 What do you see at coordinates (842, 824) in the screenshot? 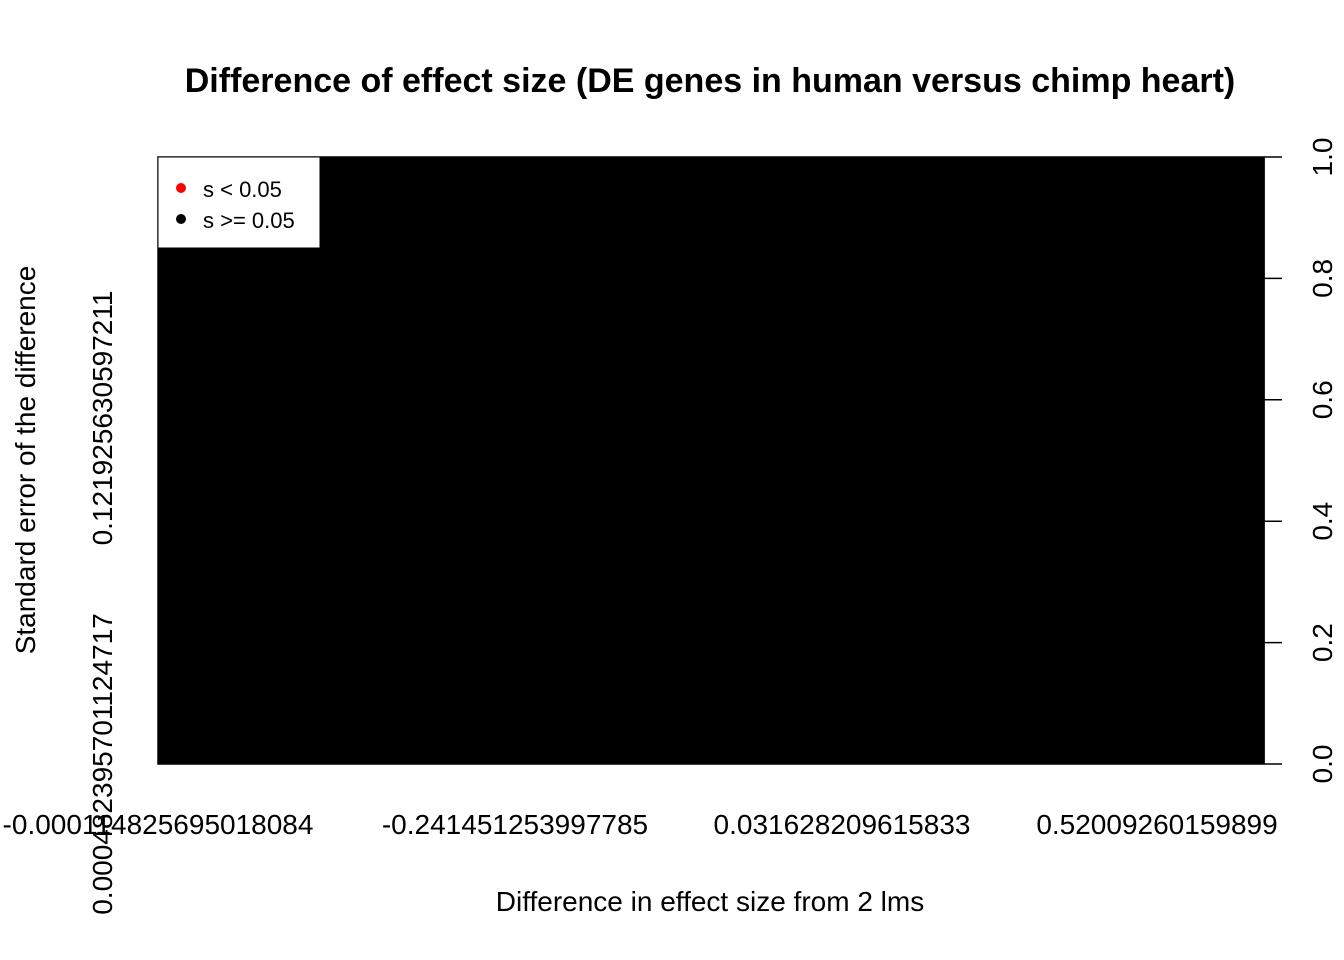
I see `x-tick-label: 0.031628209615833` at bounding box center [842, 824].